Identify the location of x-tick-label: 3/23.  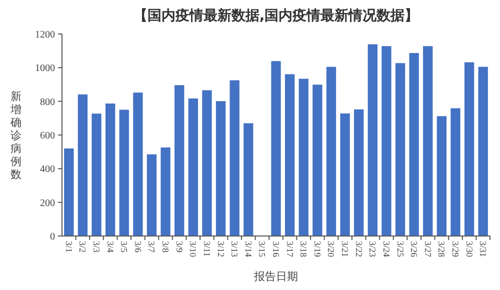
(373, 249).